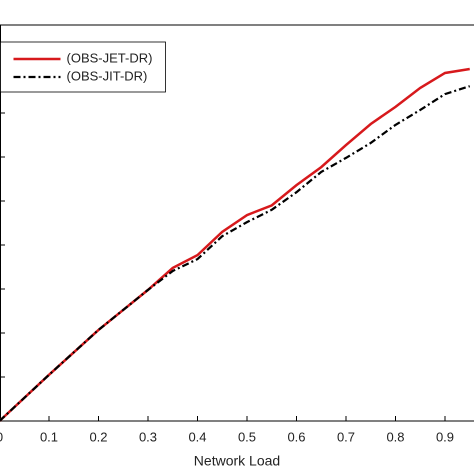 The height and width of the screenshot is (474, 474). I want to click on x-tick-label: 0, so click(1, 436).